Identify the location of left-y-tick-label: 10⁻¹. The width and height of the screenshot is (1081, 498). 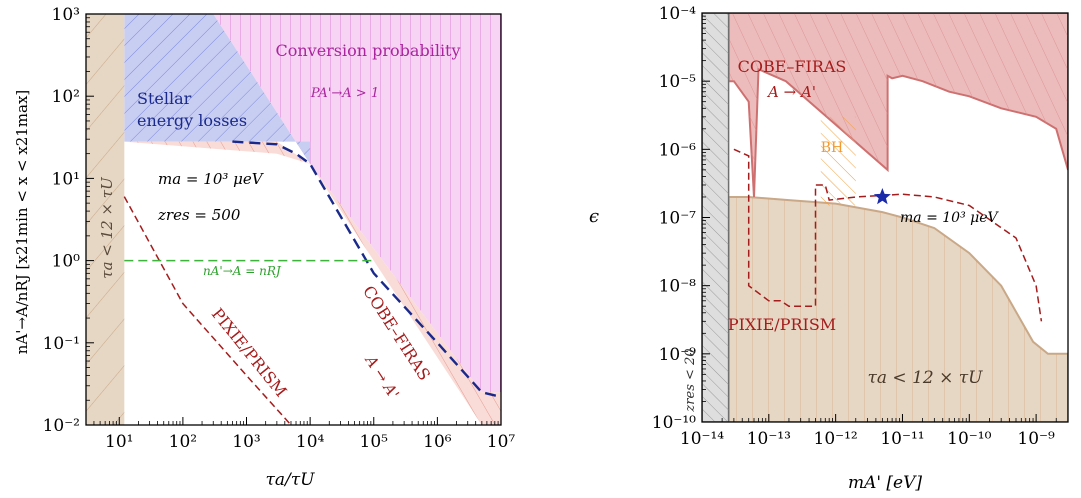
(61, 344).